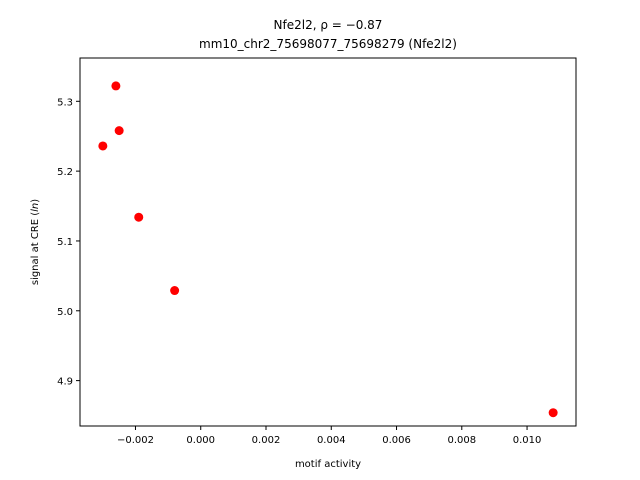  I want to click on x-tick-label-1: −0.002, so click(135, 440).